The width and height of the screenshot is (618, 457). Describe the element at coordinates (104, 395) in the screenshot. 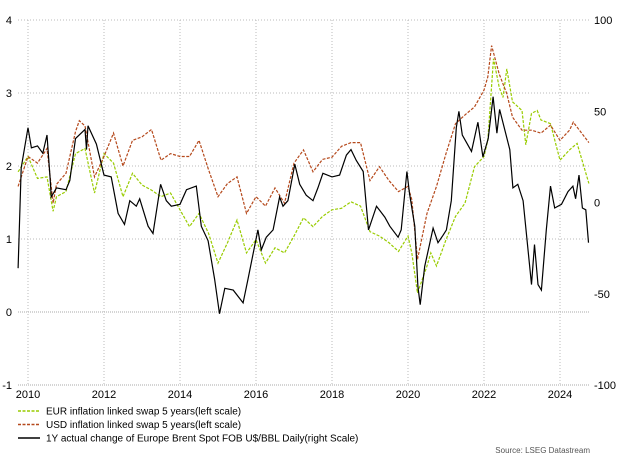

I see `x-tick-label: 2012` at that location.